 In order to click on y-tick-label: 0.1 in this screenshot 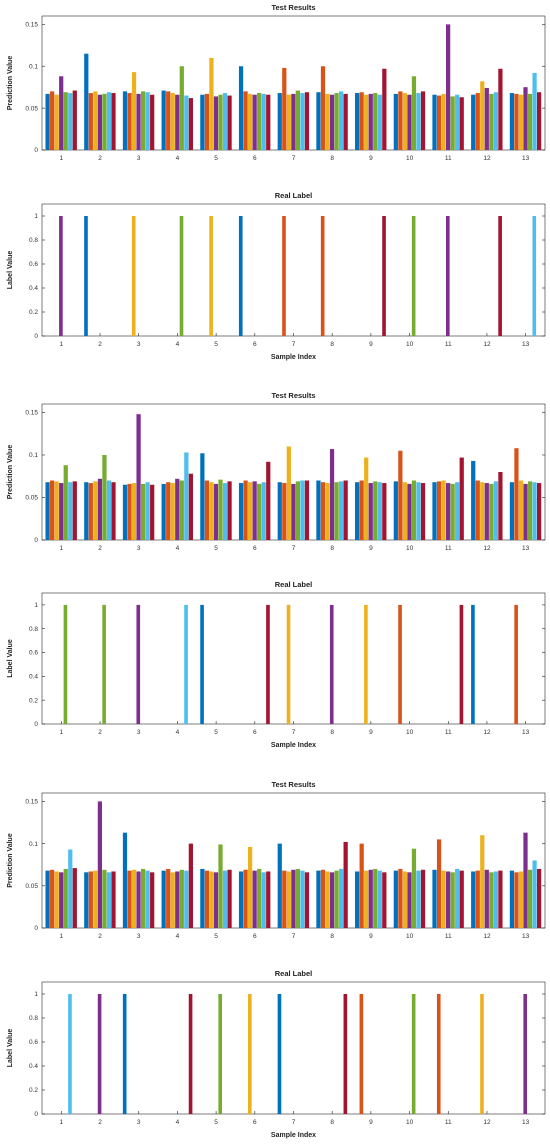, I will do `click(33, 455)`.